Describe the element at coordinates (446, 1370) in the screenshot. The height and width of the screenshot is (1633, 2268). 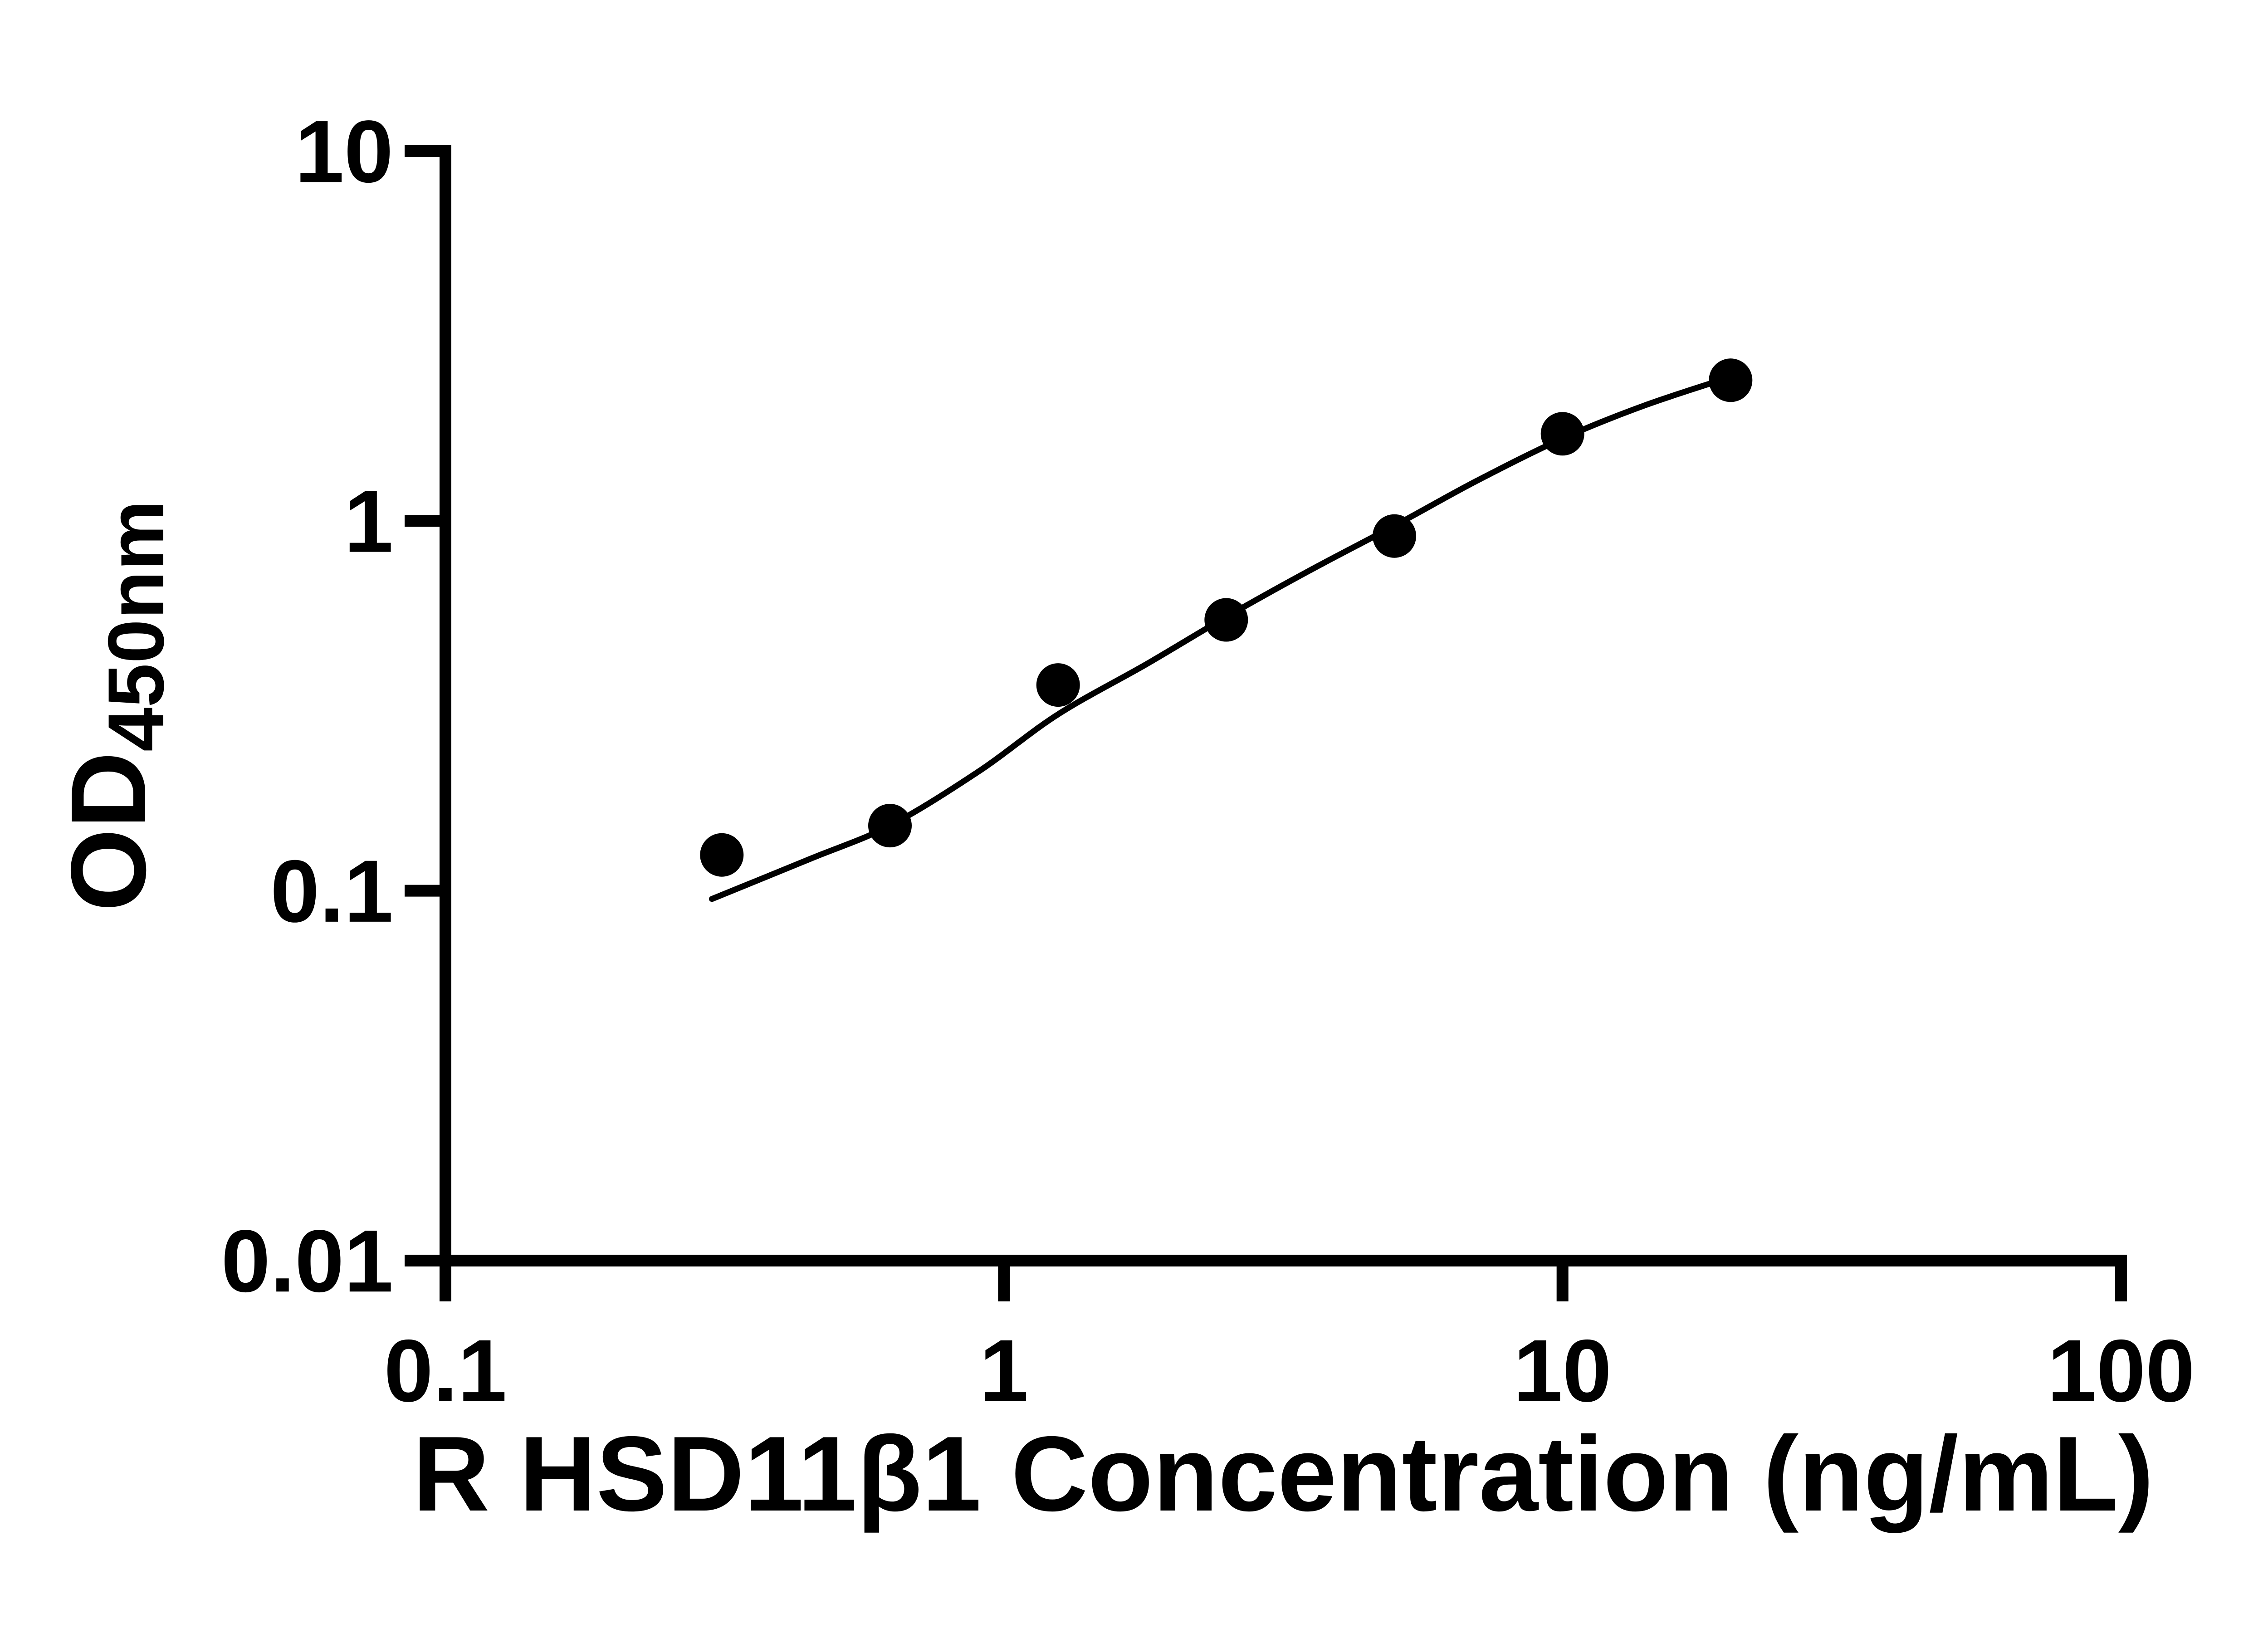
I see `x-tick-label: 0.1` at that location.